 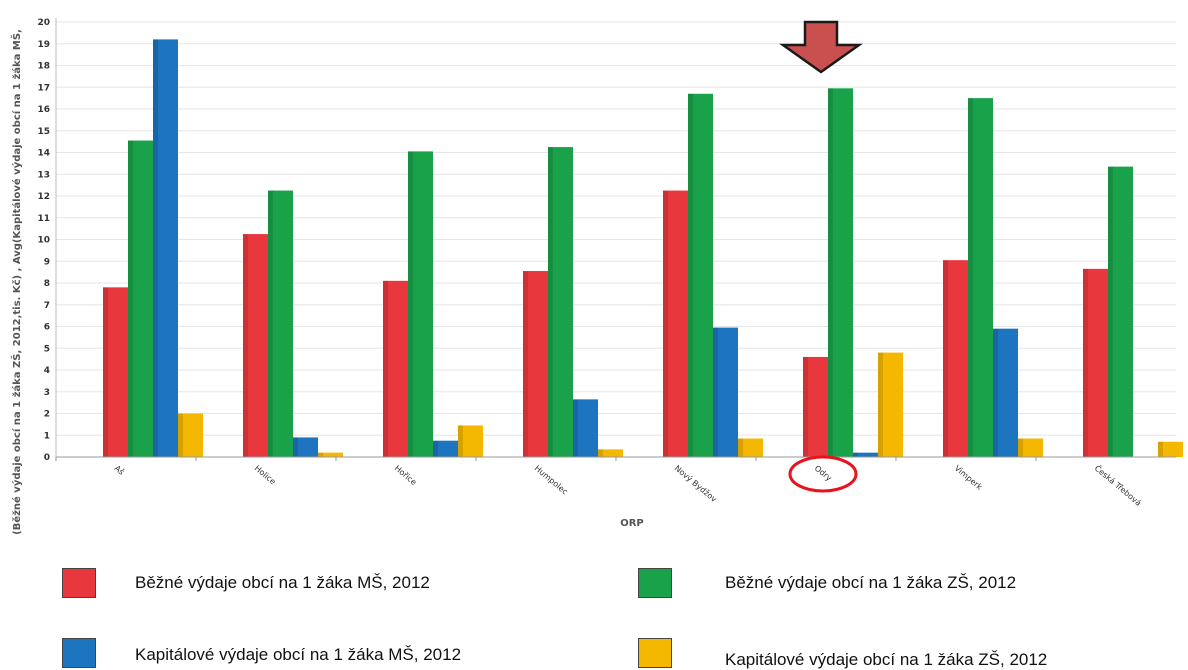 What do you see at coordinates (43, 219) in the screenshot?
I see `y-tick-label: 11` at bounding box center [43, 219].